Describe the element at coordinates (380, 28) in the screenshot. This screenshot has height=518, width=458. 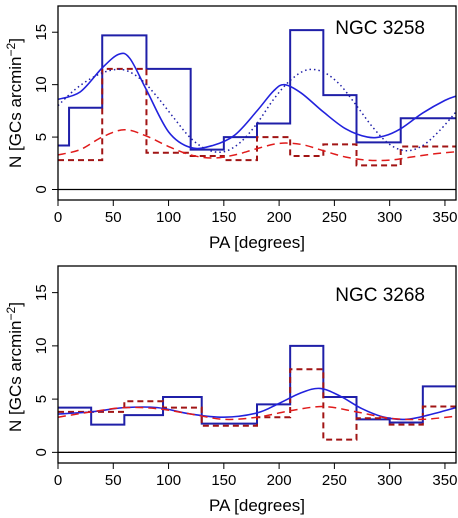
I see `panel-title: NGC 3258` at that location.